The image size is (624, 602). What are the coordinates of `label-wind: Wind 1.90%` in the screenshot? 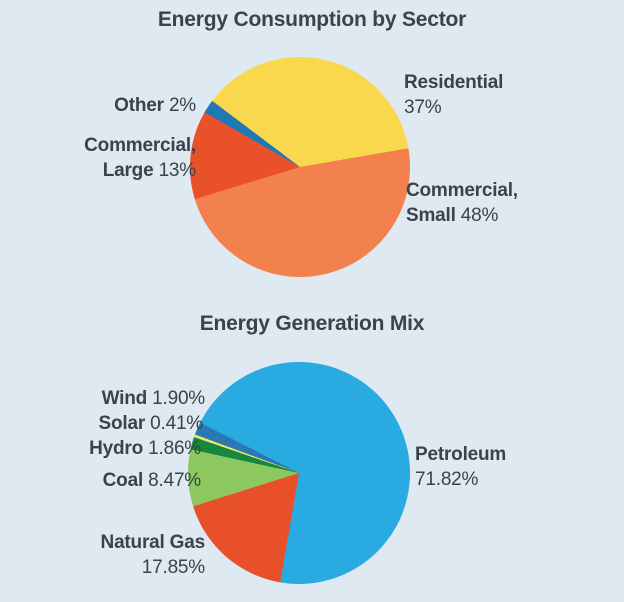 It's located at (153, 398).